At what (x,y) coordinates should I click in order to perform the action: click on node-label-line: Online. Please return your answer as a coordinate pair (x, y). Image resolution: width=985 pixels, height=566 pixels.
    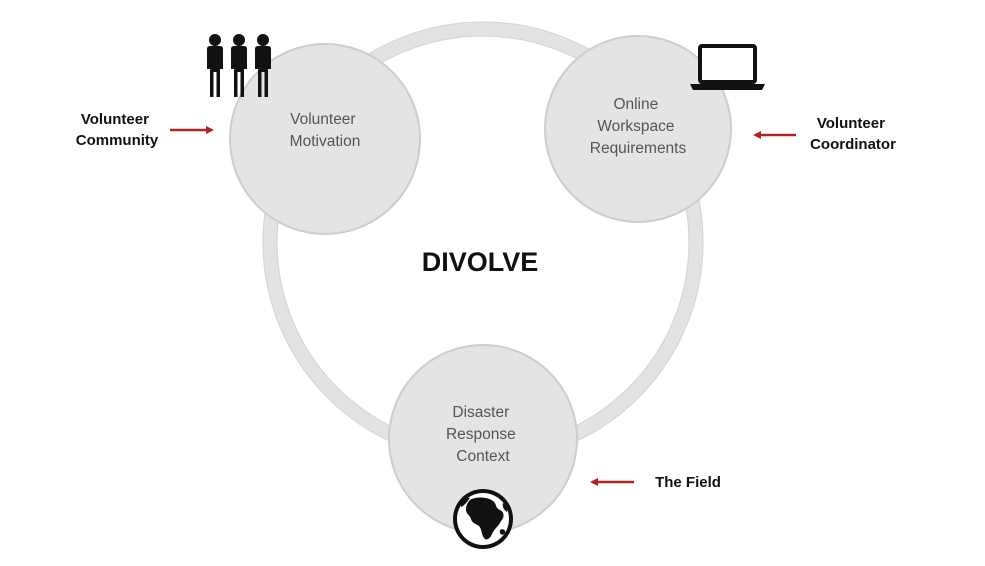
    Looking at the image, I should click on (635, 104).